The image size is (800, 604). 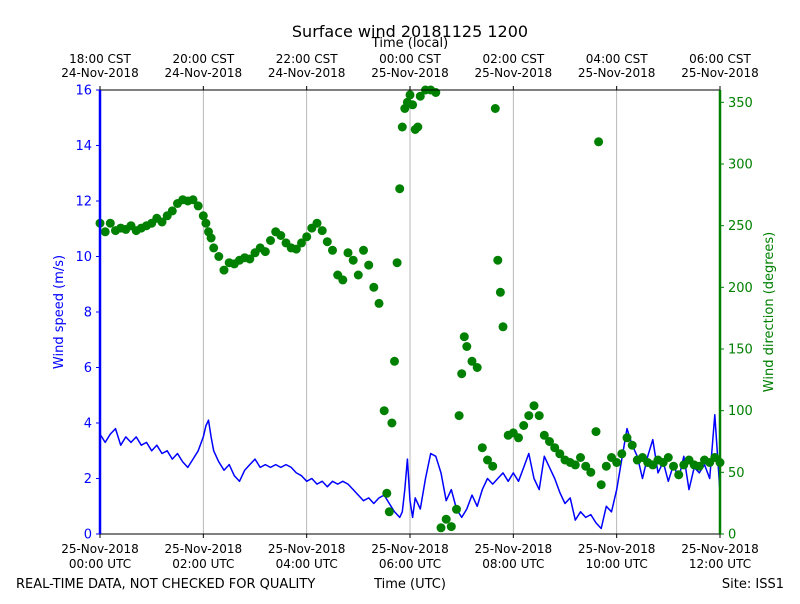 I want to click on y-tick-left-label: 0, so click(x=88, y=535).